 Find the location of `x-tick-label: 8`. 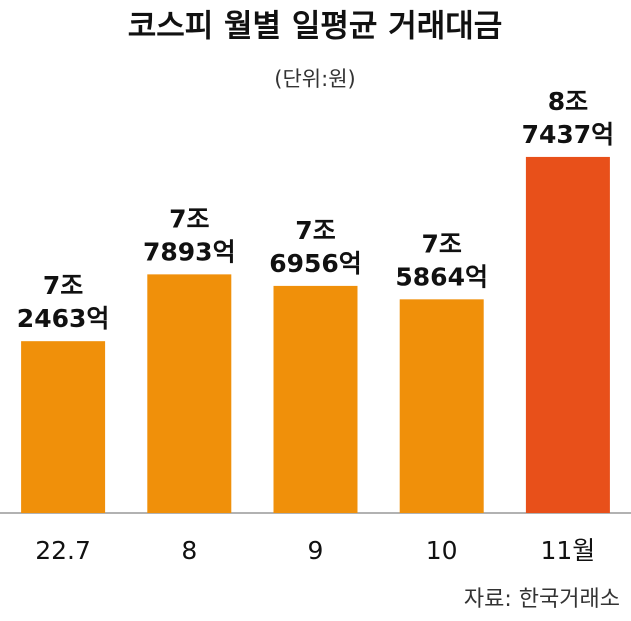

x-tick-label: 8 is located at coordinates (189, 550).